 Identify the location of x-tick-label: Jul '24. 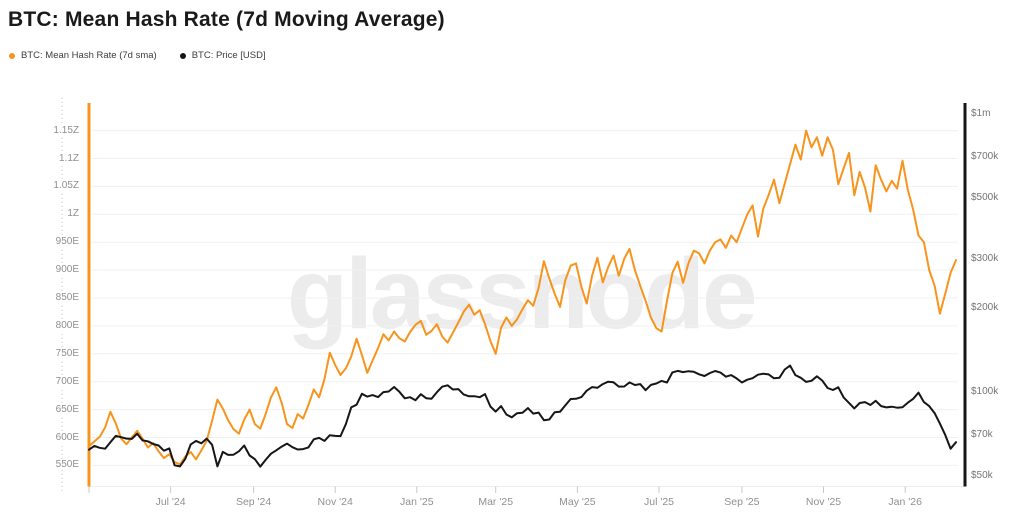
(170, 502).